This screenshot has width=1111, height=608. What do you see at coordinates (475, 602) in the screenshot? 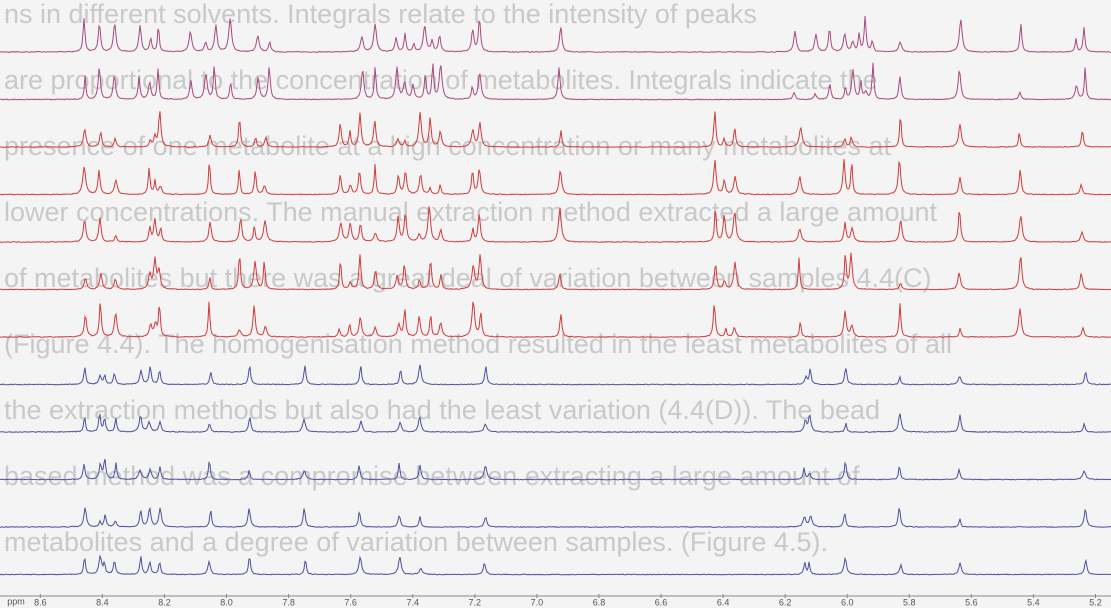
I see `x-tick-label: 7.2` at bounding box center [475, 602].